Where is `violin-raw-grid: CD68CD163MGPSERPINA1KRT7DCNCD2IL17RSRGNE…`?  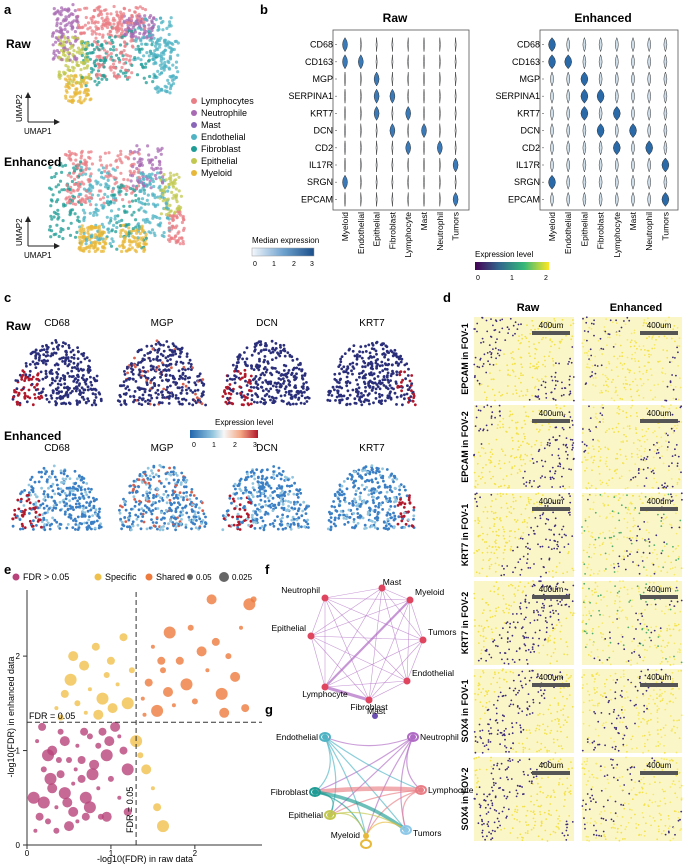 violin-raw-grid: CD68CD163MGPSERPINA1KRT7DCNCD2IL17RSRGNE… is located at coordinates (374, 147).